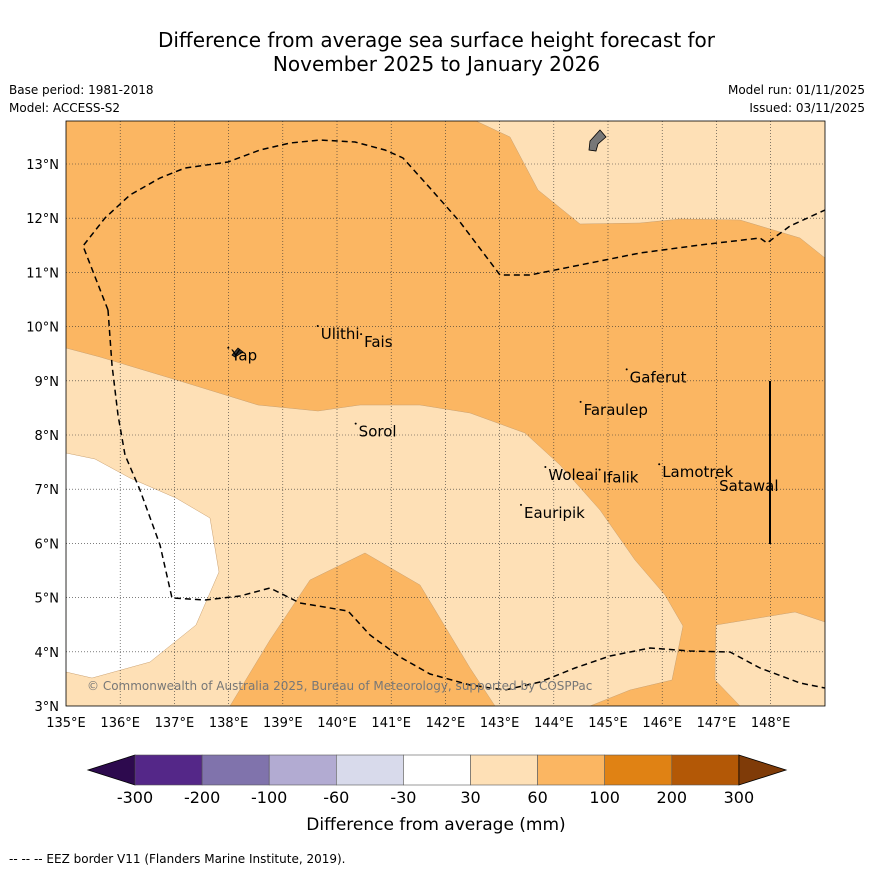 The image size is (873, 873). Describe the element at coordinates (604, 797) in the screenshot. I see `colorbar-tick-label: 100` at that location.